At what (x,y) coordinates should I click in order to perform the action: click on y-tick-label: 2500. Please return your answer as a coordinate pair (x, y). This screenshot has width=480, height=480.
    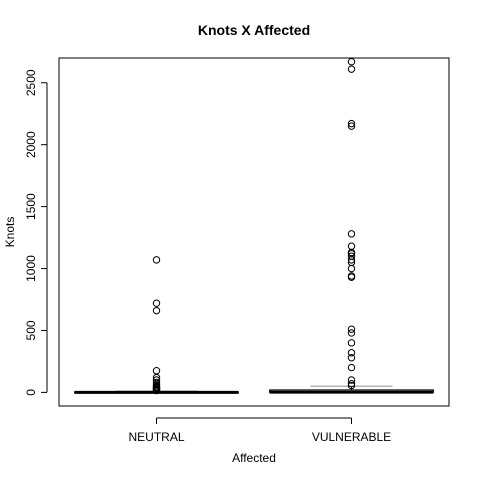
    Looking at the image, I should click on (31, 82).